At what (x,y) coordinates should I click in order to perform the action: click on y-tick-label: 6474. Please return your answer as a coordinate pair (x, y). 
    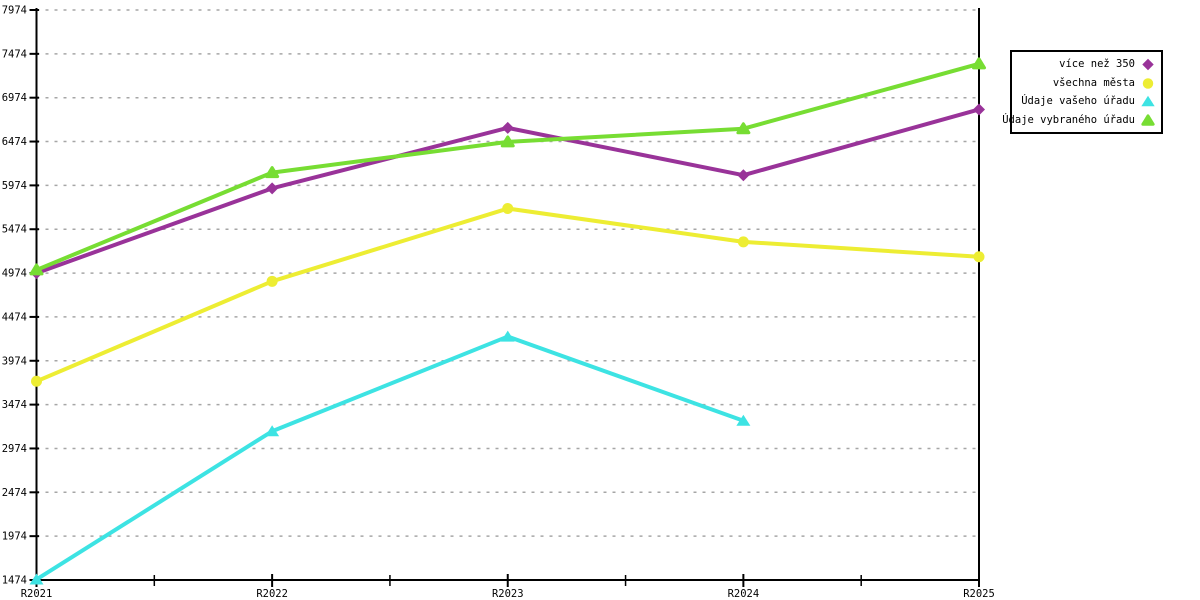
    Looking at the image, I should click on (14, 142).